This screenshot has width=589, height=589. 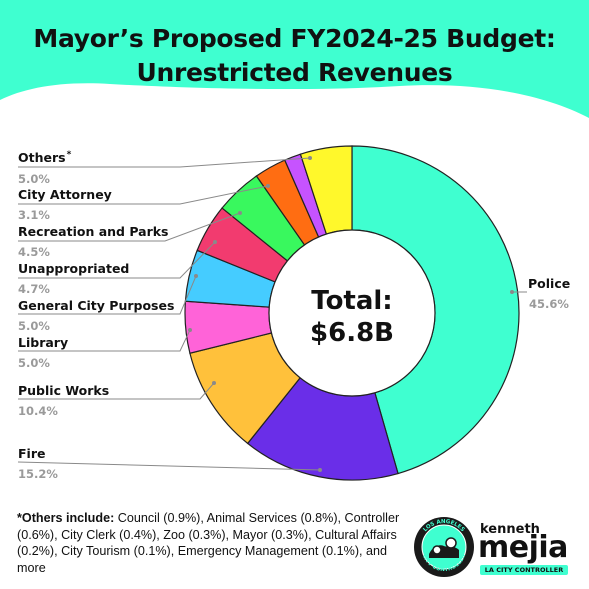 I want to click on leader-city-attorney, so click(x=143, y=195).